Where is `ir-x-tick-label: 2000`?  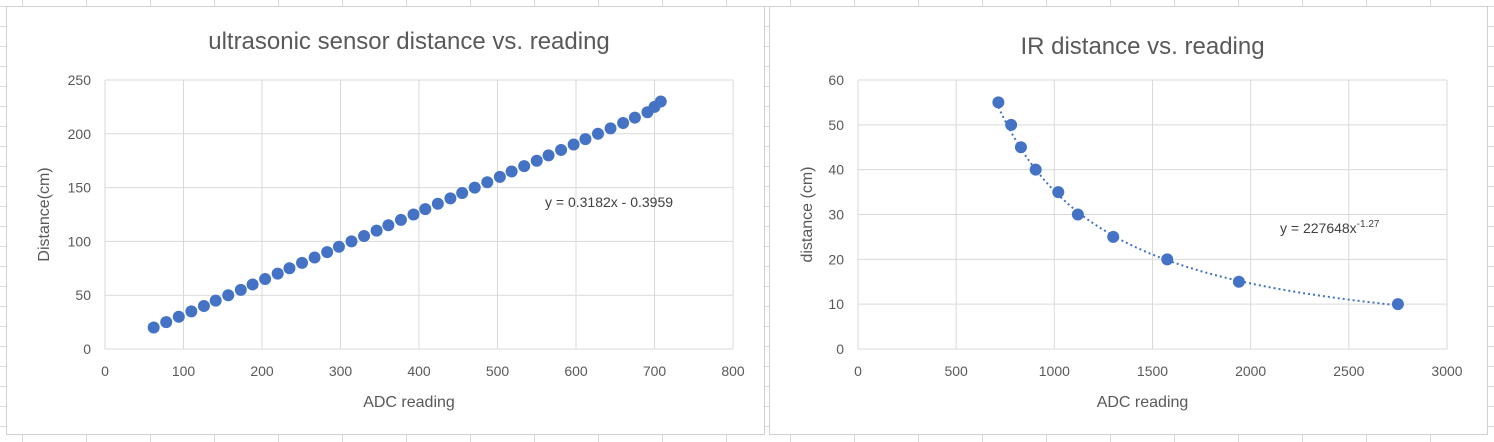
ir-x-tick-label: 2000 is located at coordinates (1250, 371).